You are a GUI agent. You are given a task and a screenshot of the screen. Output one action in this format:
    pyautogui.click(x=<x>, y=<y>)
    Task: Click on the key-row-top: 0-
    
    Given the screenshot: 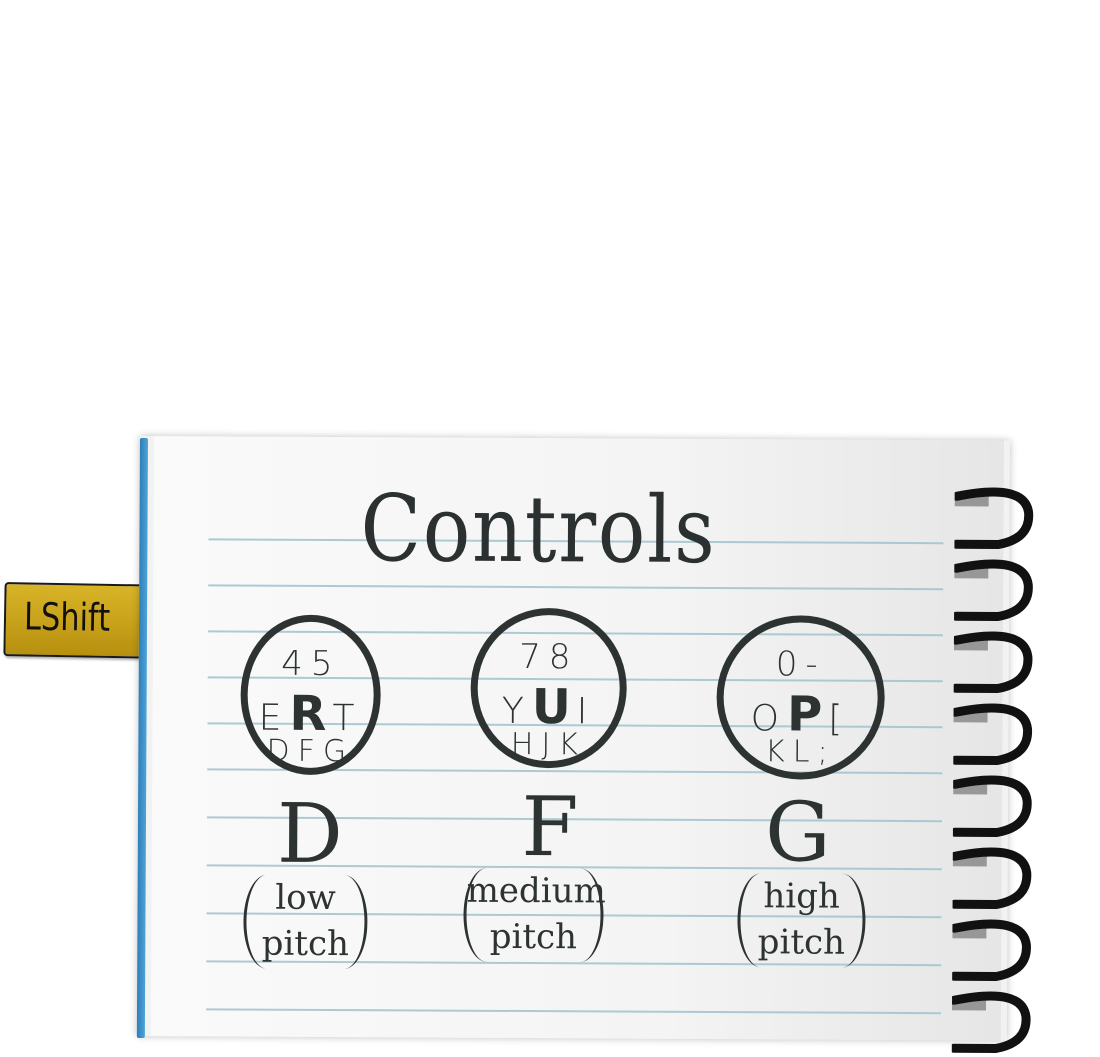 What is the action you would take?
    pyautogui.click(x=800, y=664)
    